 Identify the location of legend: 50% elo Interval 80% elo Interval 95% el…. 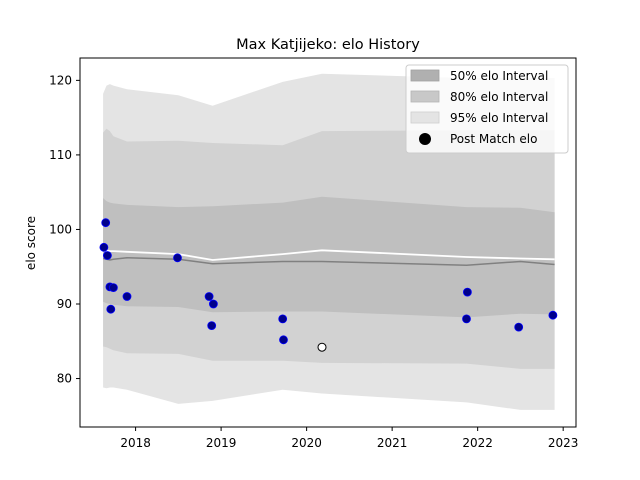
(487, 109).